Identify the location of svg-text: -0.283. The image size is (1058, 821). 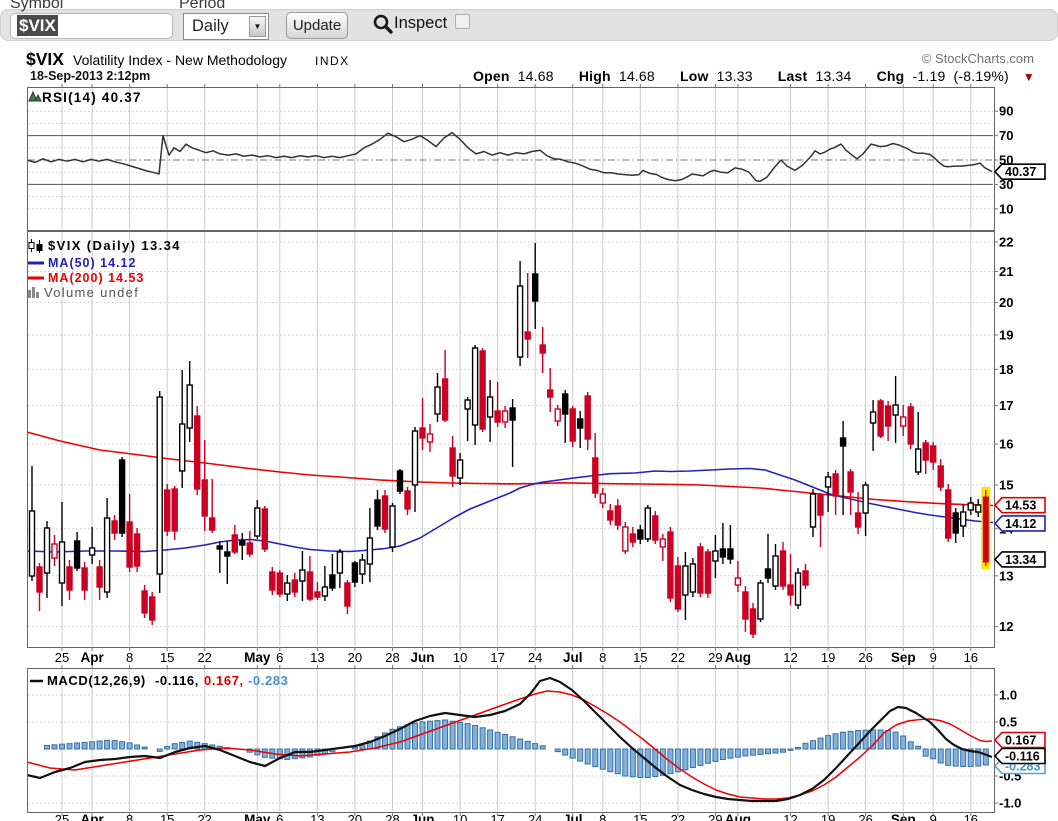
(268, 680).